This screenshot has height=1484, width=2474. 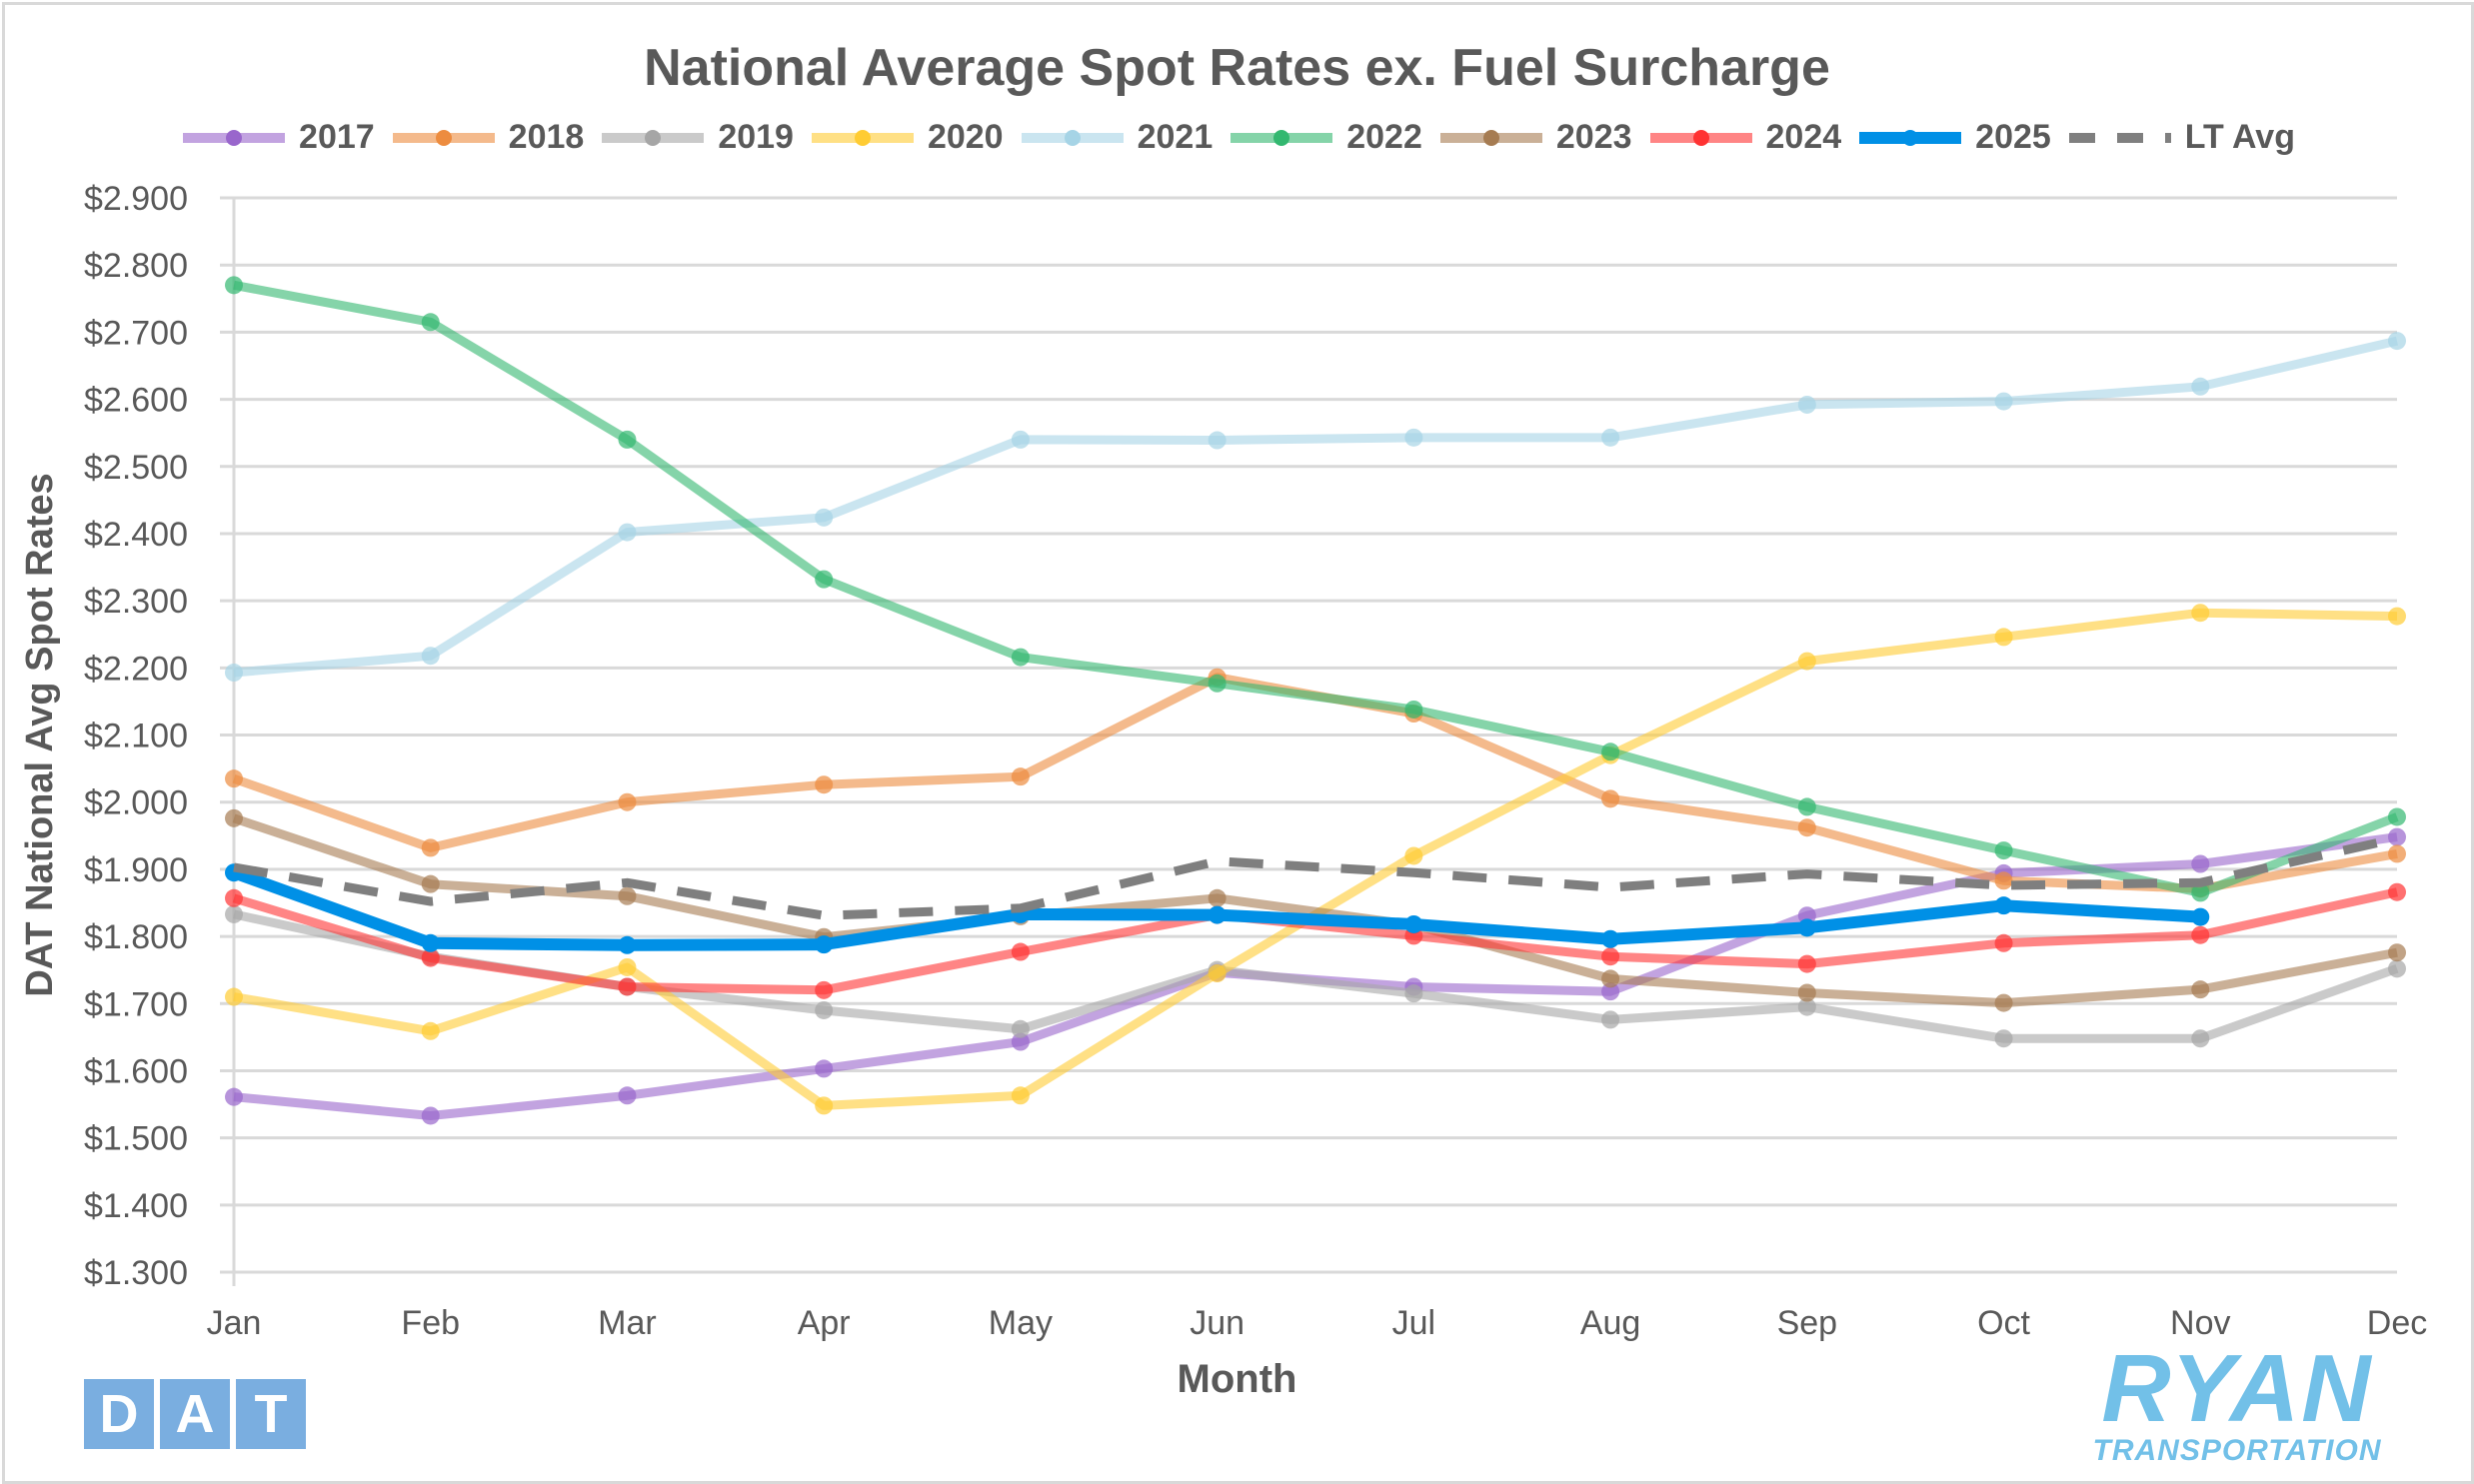 What do you see at coordinates (2237, 1450) in the screenshot?
I see `ryan-logo-sub: TRANSPORTATION` at bounding box center [2237, 1450].